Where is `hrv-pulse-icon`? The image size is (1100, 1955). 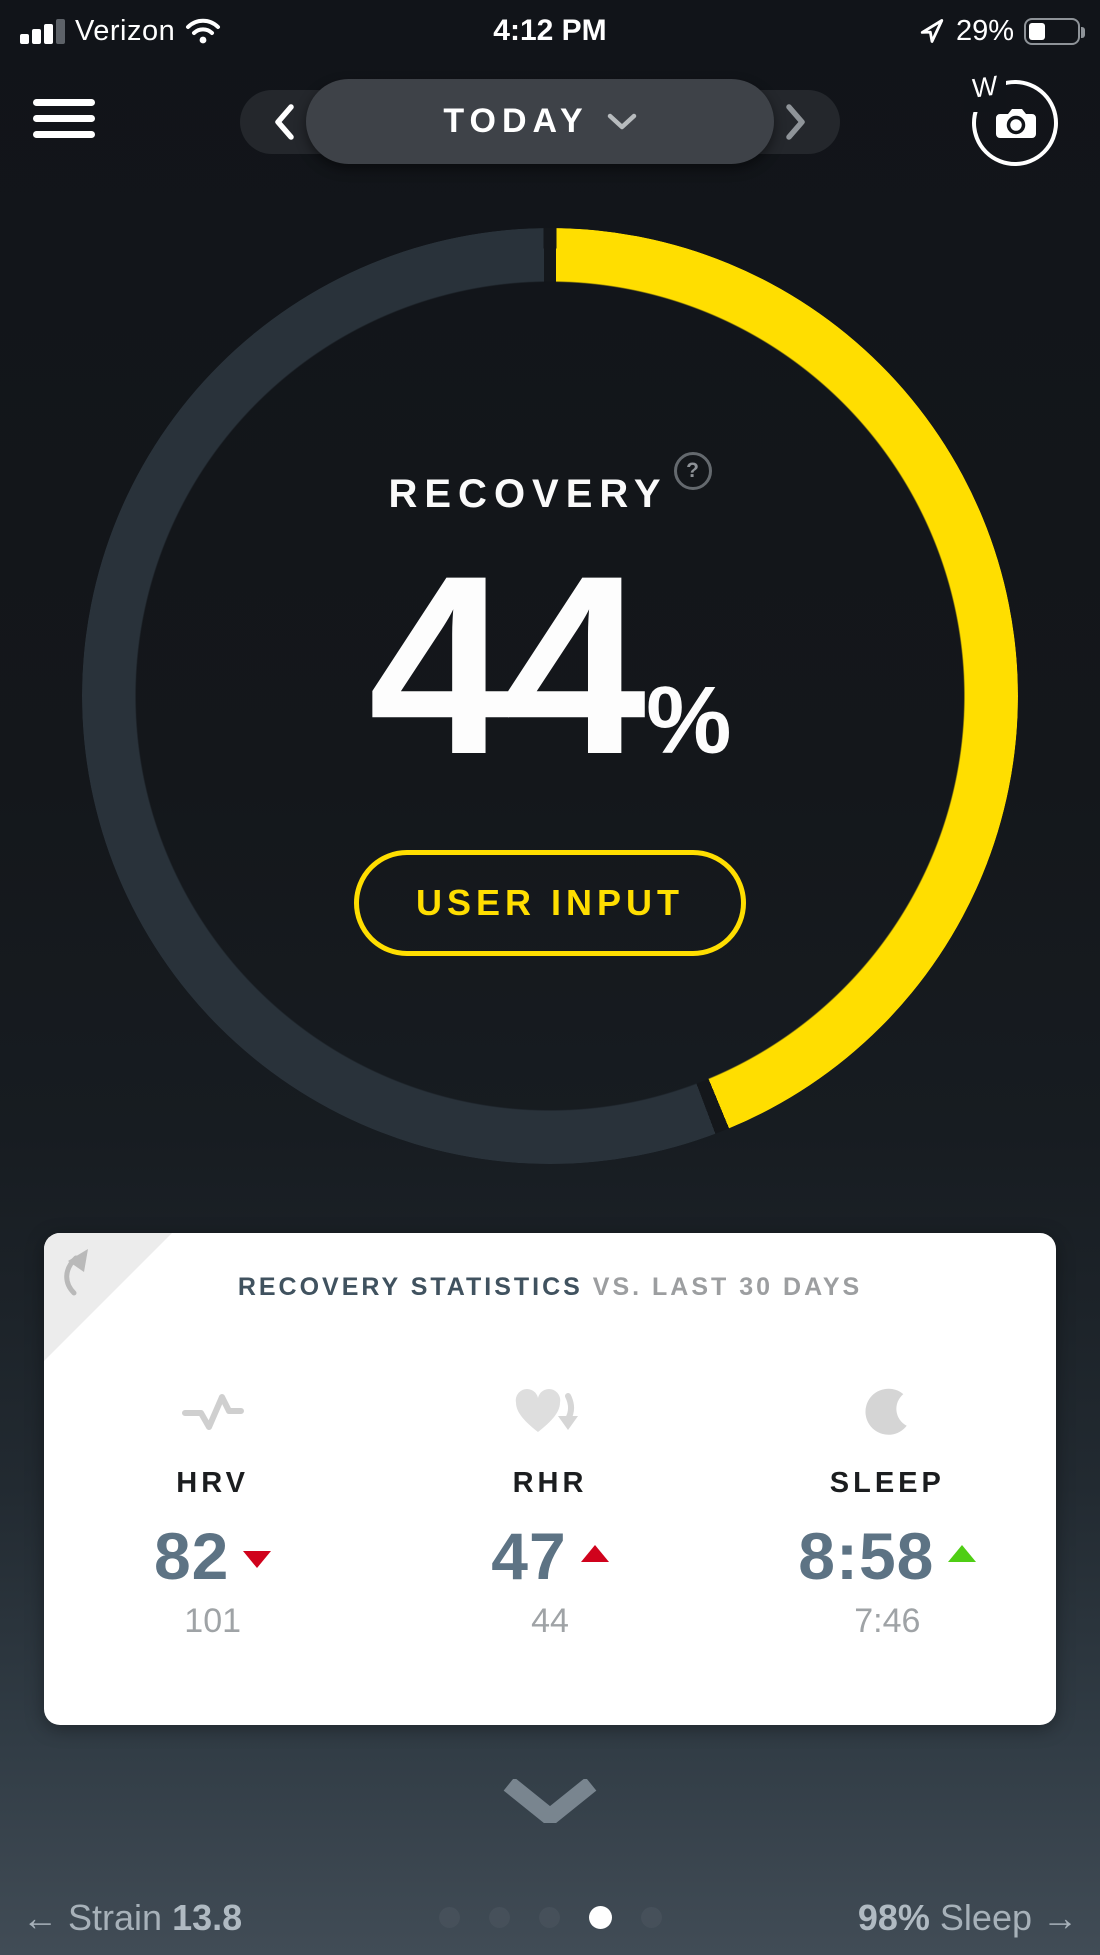 hrv-pulse-icon is located at coordinates (212, 1412).